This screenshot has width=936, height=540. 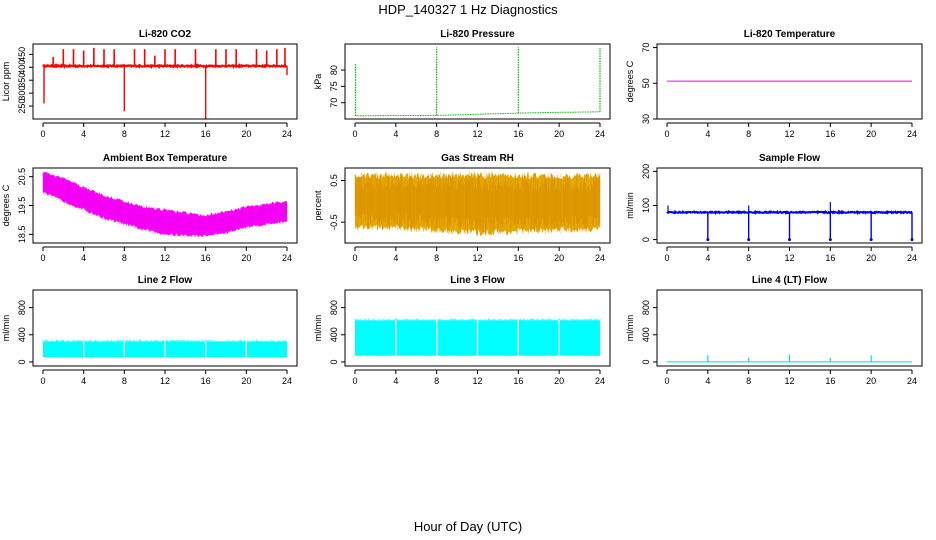 I want to click on y-tick-label: 800, so click(x=646, y=307).